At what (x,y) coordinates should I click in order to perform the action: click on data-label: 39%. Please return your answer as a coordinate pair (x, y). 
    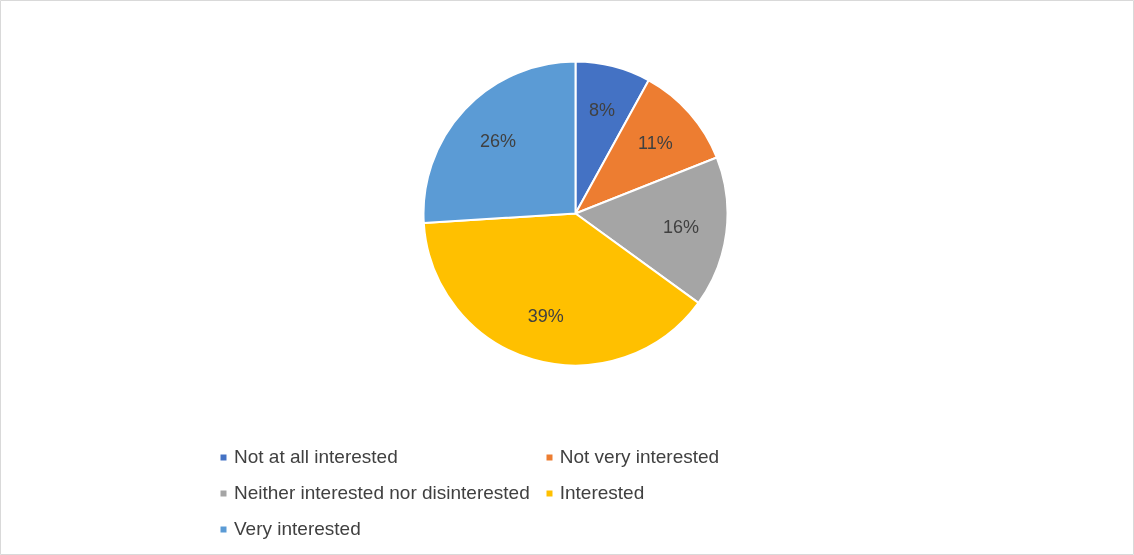
    Looking at the image, I should click on (545, 315).